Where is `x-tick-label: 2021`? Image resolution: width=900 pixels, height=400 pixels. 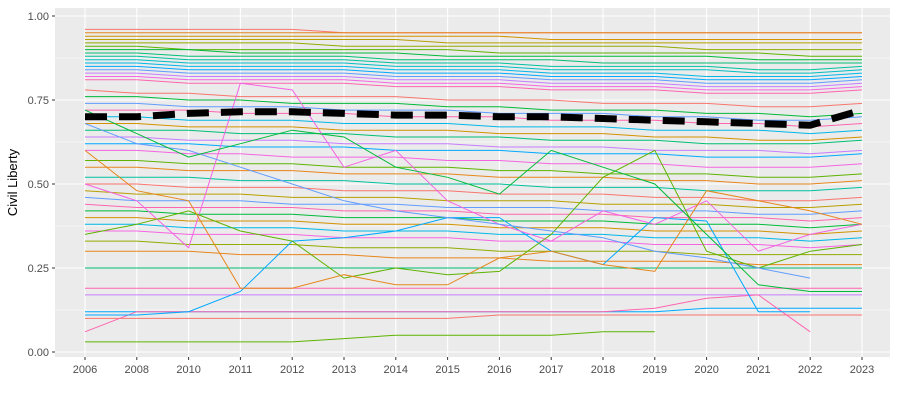
x-tick-label: 2021 is located at coordinates (758, 370).